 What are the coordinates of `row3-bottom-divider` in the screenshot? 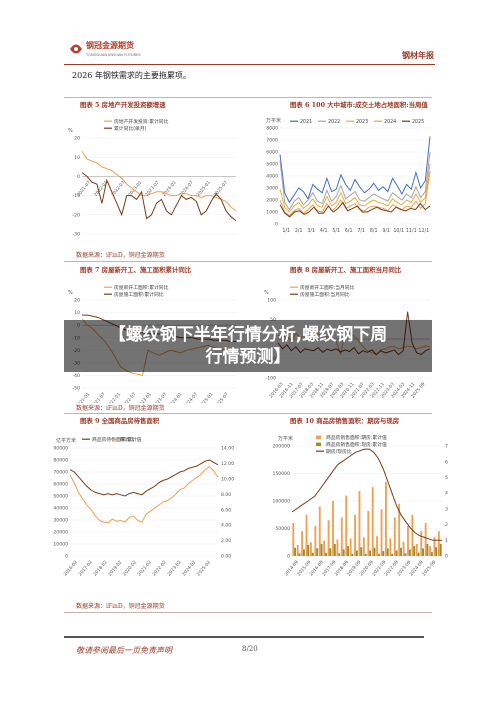 It's located at (248, 612).